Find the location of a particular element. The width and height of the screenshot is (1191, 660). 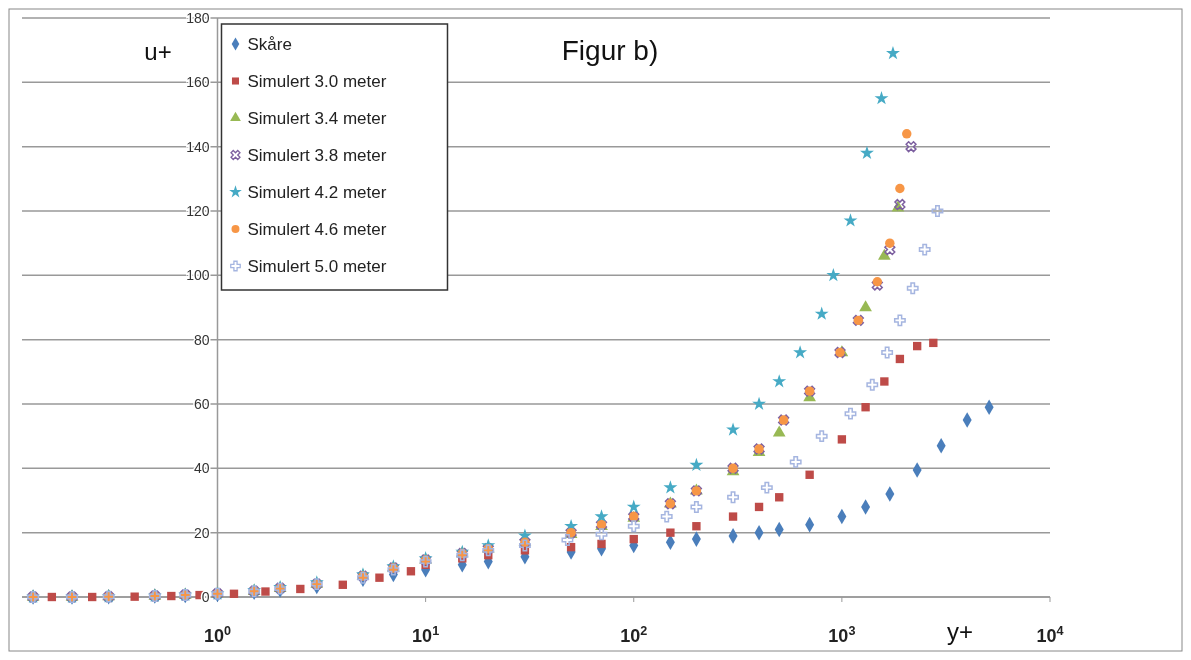

legend-label: Simulert 3.4 meter is located at coordinates (317, 118).